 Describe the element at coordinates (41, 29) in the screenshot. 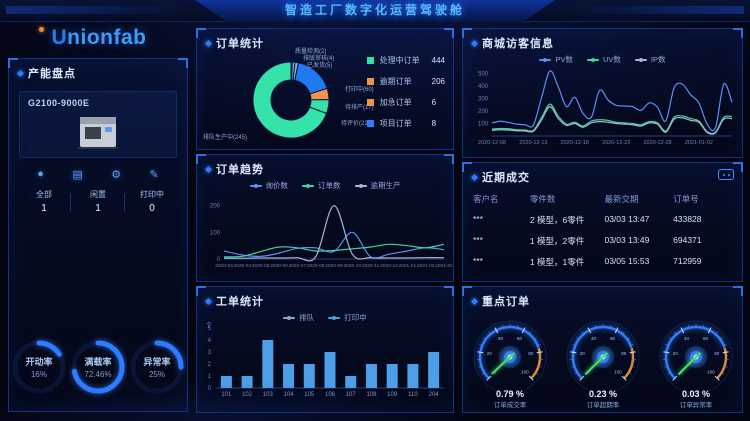

I see `logo-accent-dot` at that location.